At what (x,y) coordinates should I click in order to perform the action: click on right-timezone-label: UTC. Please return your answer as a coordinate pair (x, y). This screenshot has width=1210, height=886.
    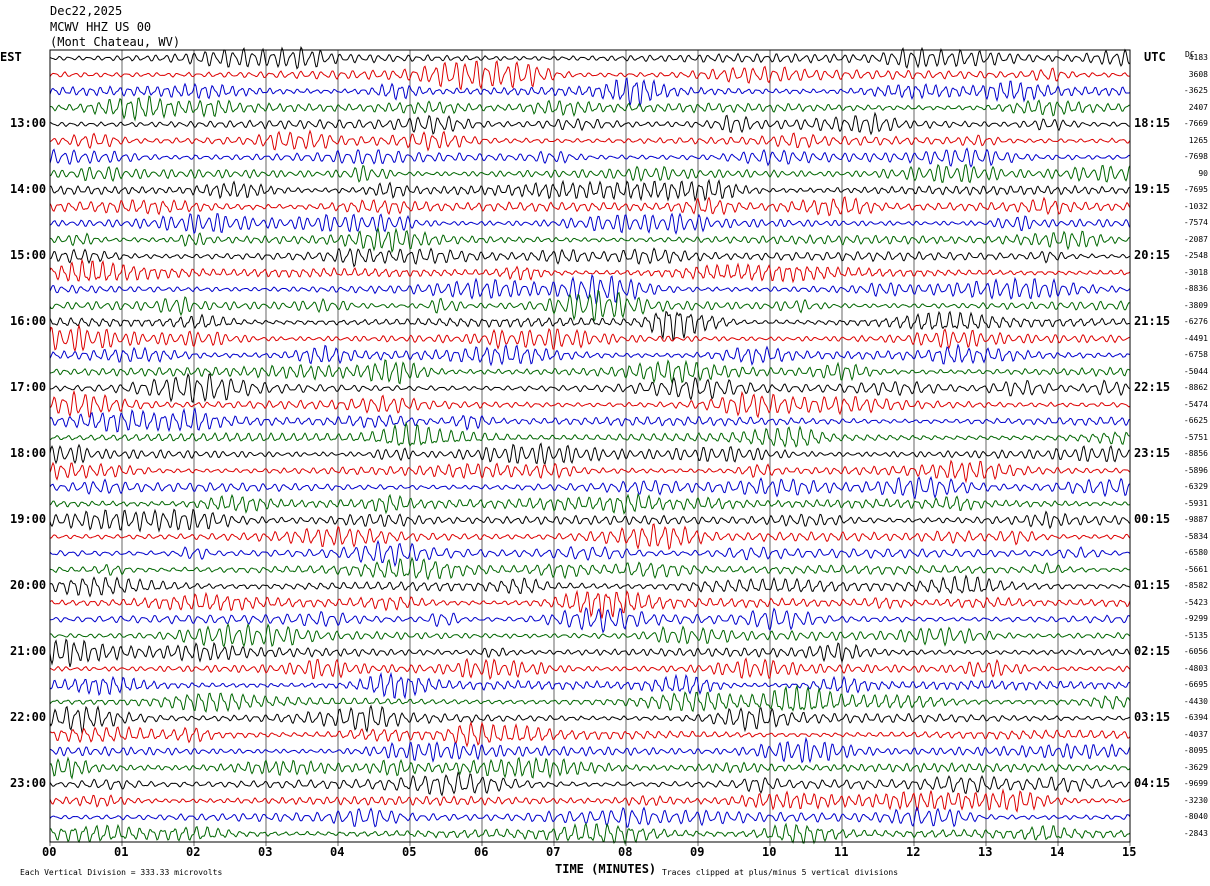
    Looking at the image, I should click on (1155, 57).